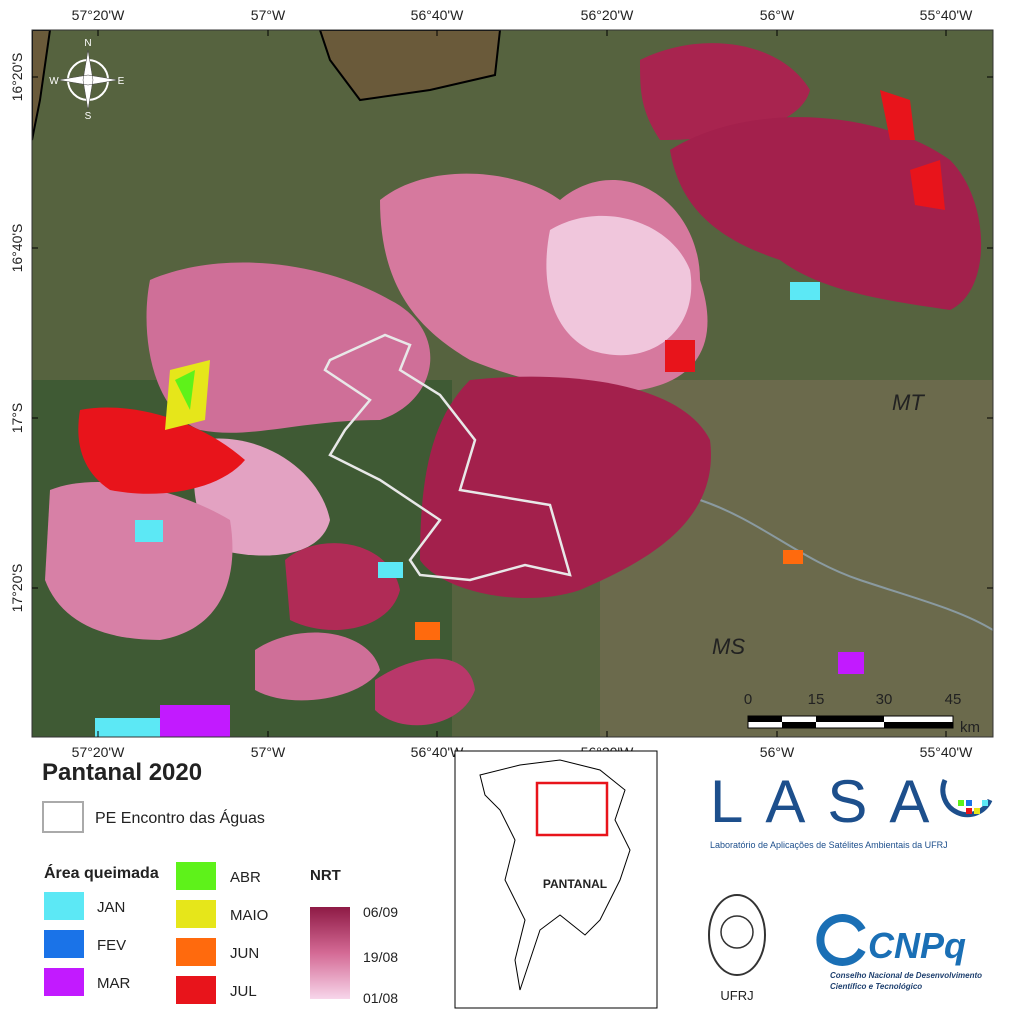 The height and width of the screenshot is (1024, 1024). What do you see at coordinates (380, 998) in the screenshot?
I see `nrt-label: 01/08` at bounding box center [380, 998].